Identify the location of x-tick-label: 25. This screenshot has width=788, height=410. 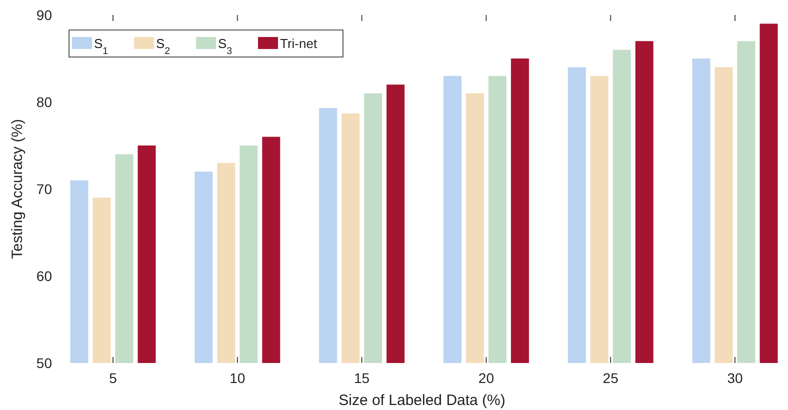
(610, 378).